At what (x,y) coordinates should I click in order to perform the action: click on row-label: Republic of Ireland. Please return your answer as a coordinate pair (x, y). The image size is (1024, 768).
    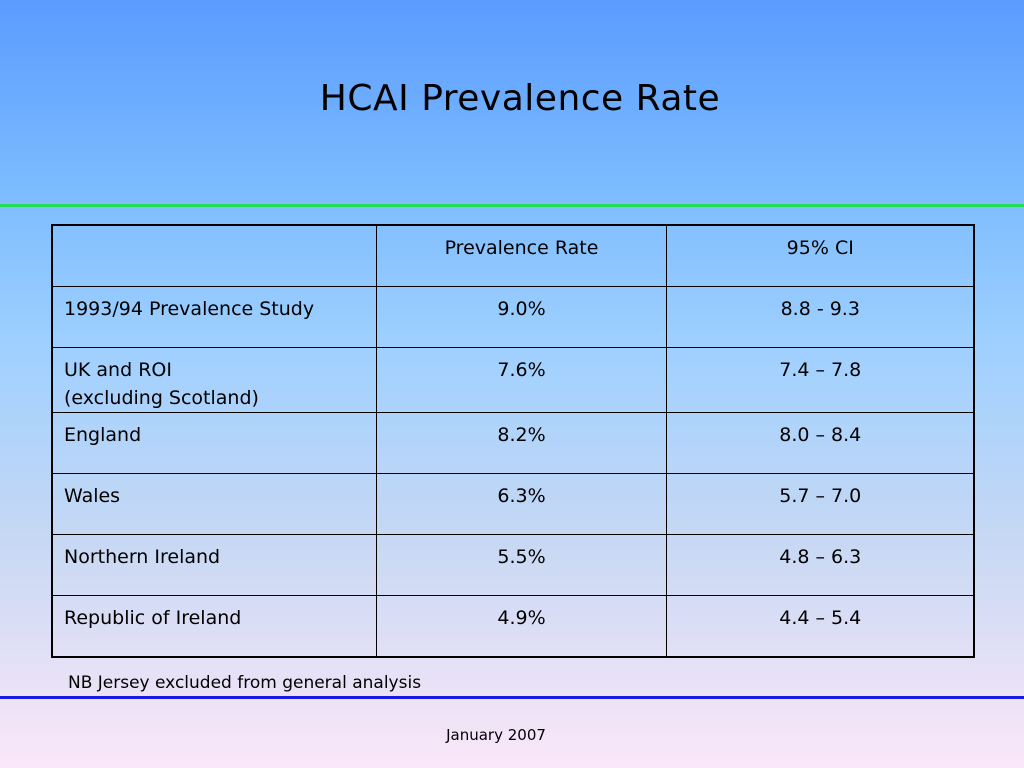
    Looking at the image, I should click on (214, 626).